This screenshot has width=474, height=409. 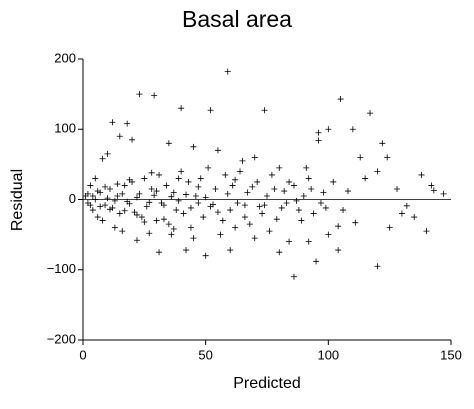 What do you see at coordinates (82, 354) in the screenshot?
I see `x-tick-label: 0` at bounding box center [82, 354].